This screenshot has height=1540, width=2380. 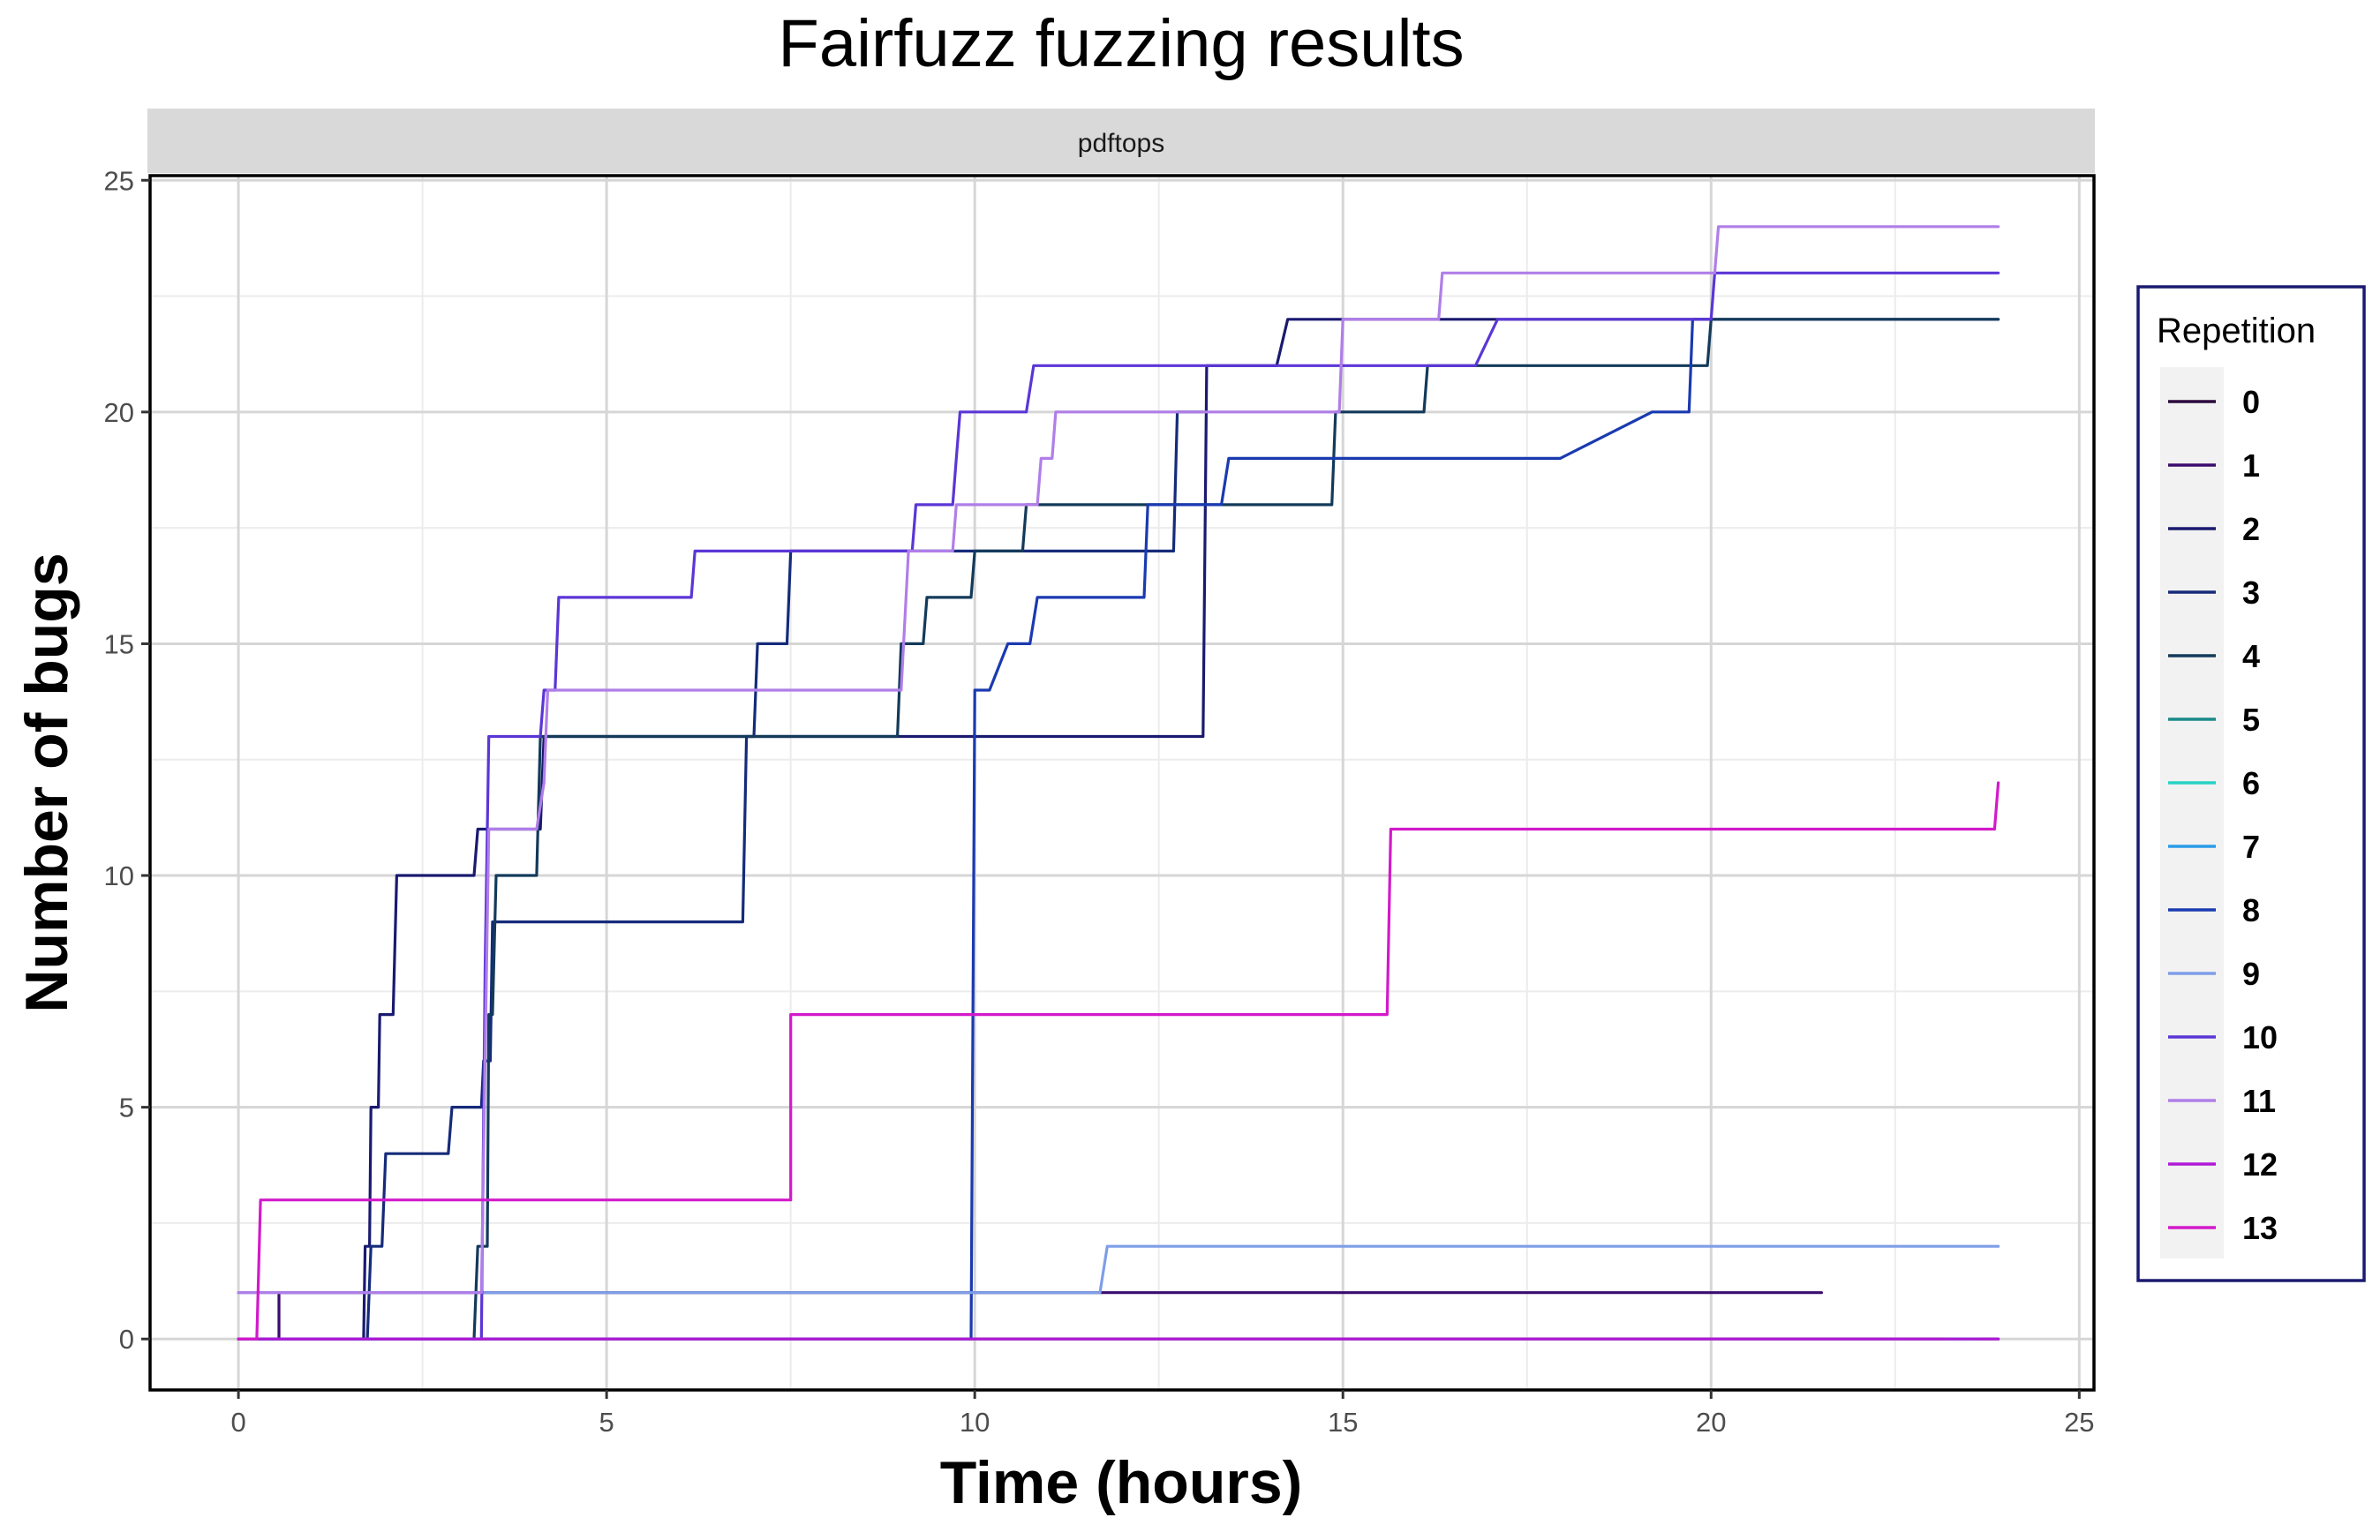 What do you see at coordinates (2251, 656) in the screenshot?
I see `legend-label-4: 4` at bounding box center [2251, 656].